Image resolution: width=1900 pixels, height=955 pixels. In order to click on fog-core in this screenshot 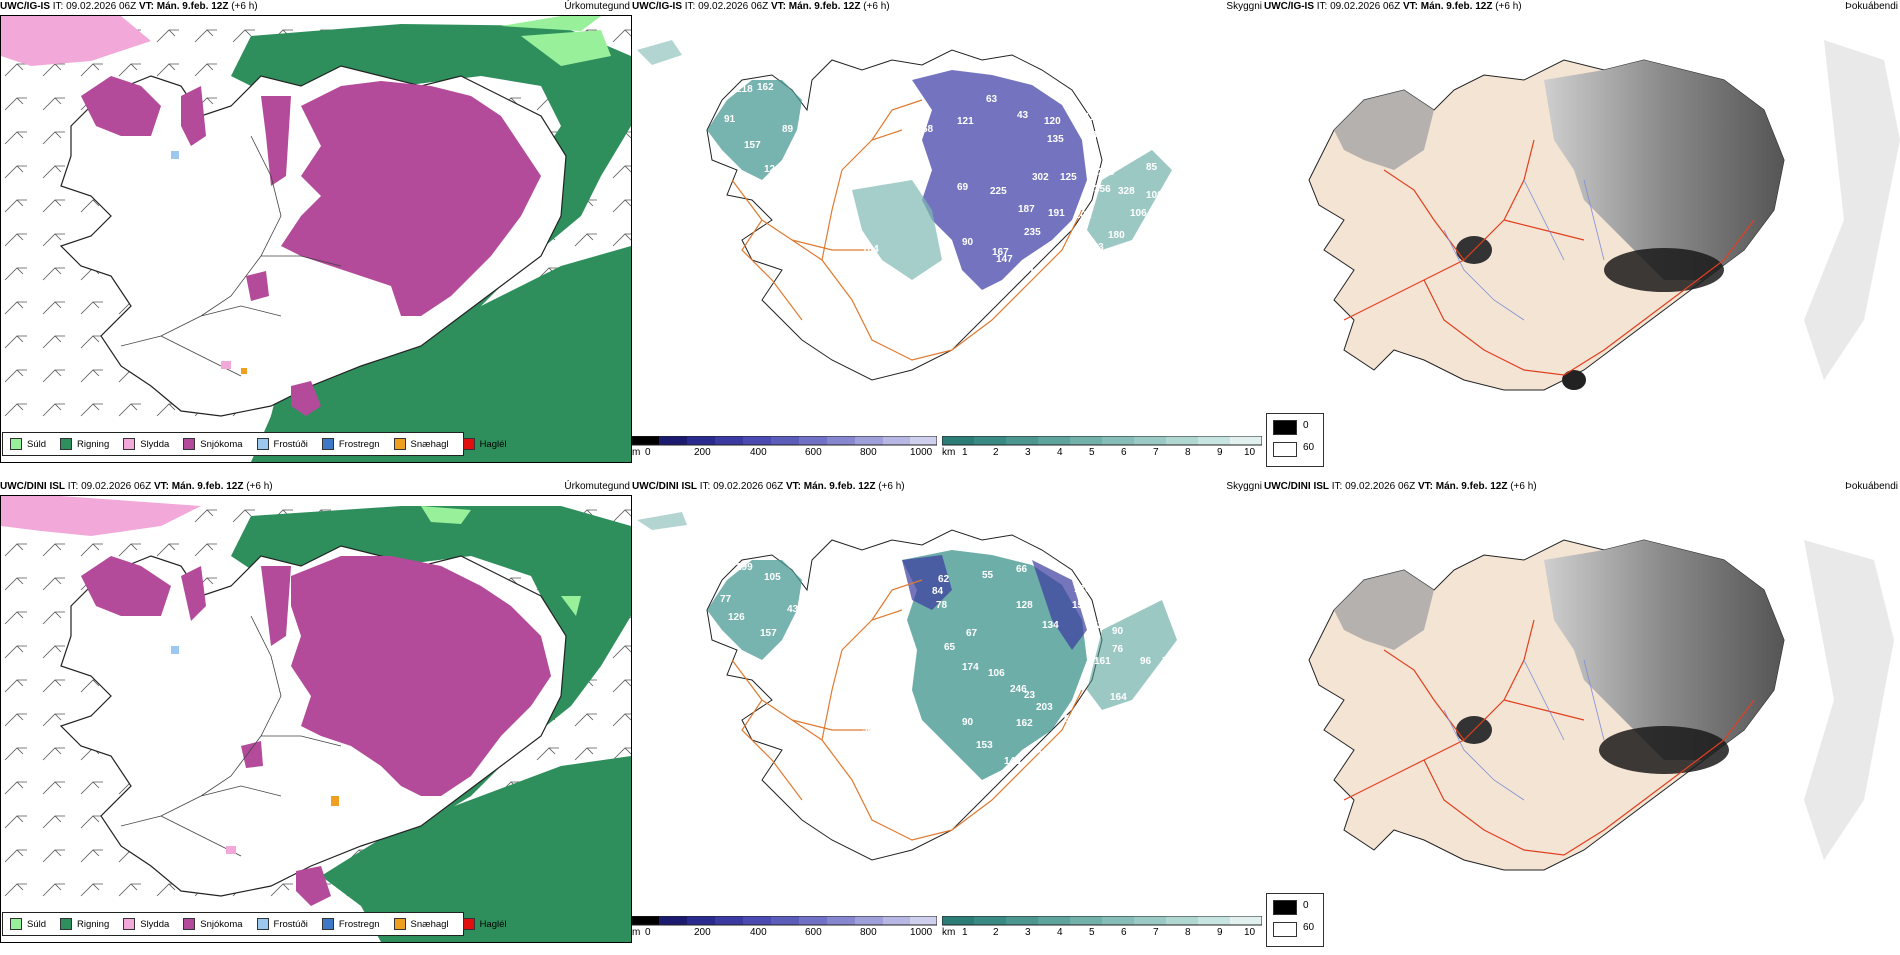, I will do `click(1664, 270)`.